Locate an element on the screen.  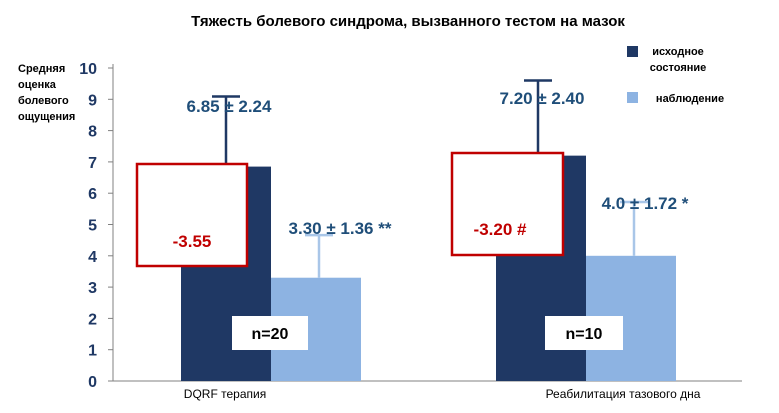
x-tick-label: DQRF терапия is located at coordinates (225, 394).